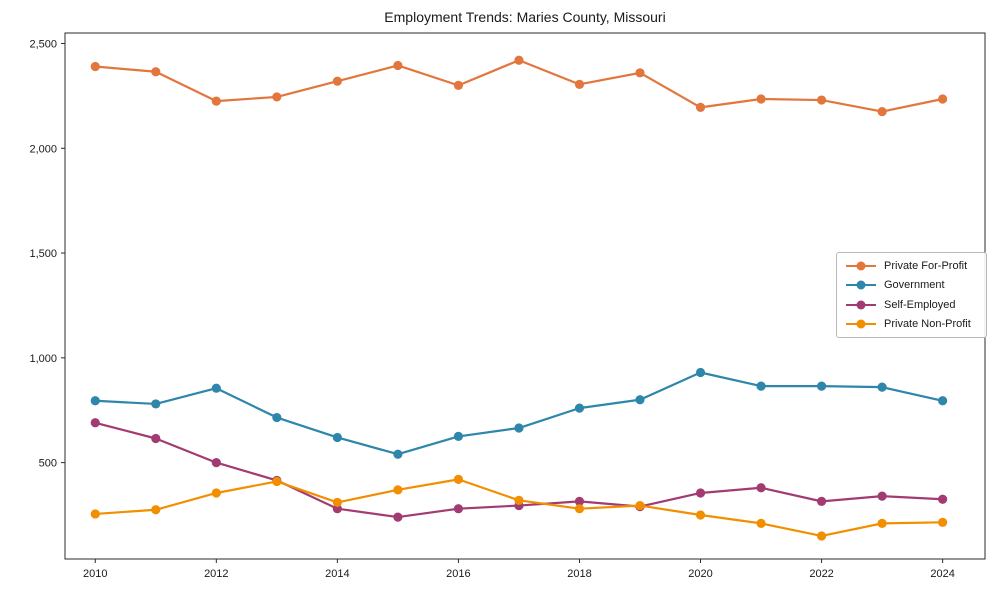 The image size is (1000, 600). What do you see at coordinates (700, 574) in the screenshot?
I see `x-tick-label: 2020` at bounding box center [700, 574].